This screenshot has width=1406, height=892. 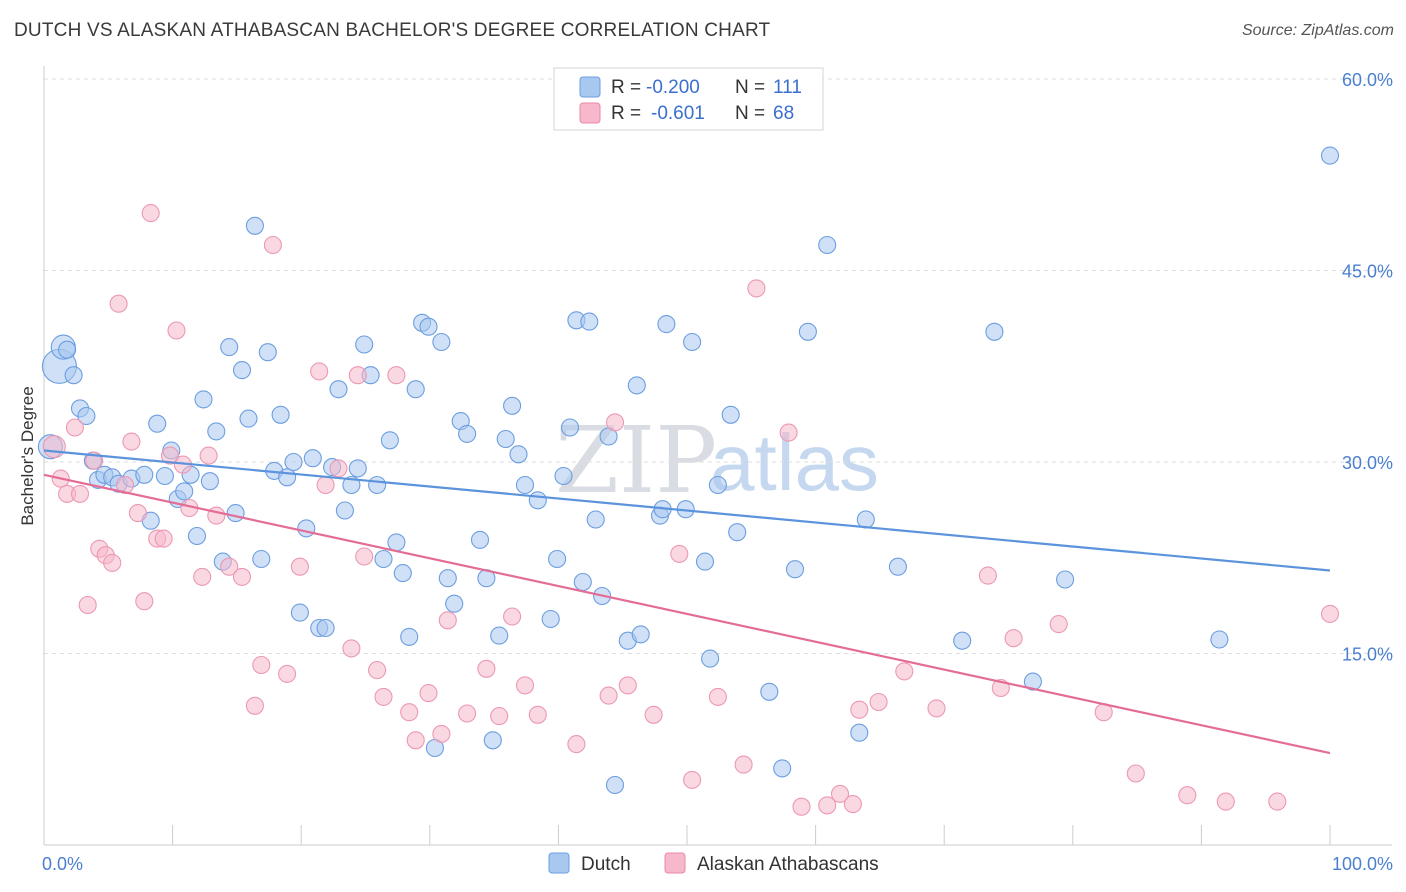 I want to click on legend-swatch-dutch, so click(x=590, y=87).